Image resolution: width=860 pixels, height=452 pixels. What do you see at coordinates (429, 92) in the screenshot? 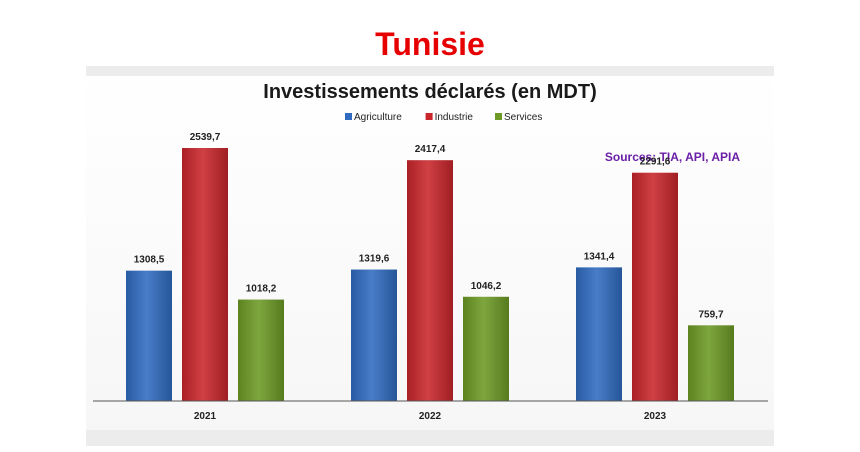
I see `chart-title: Investissements déclarés (en MDT)` at bounding box center [429, 92].